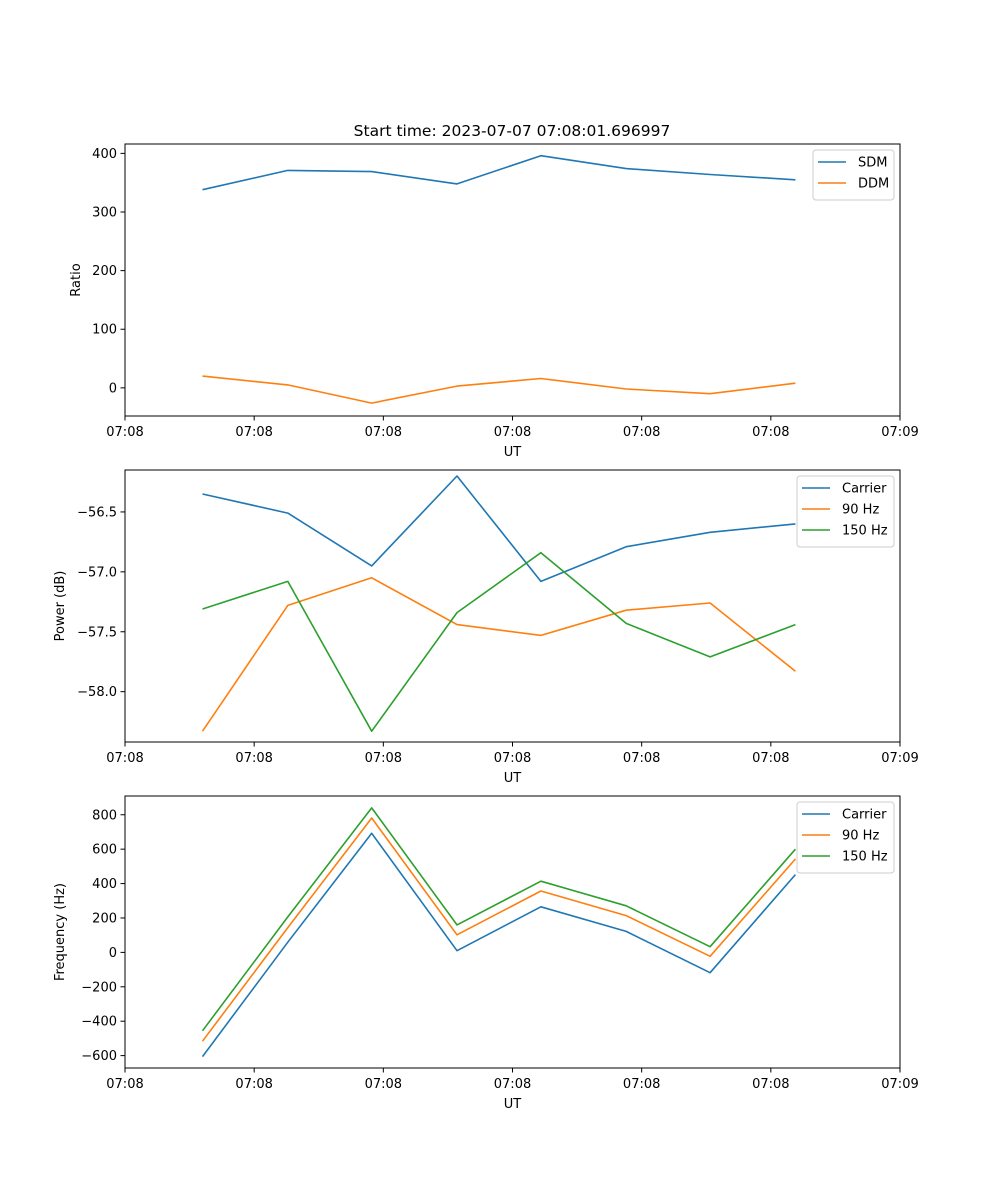 The width and height of the screenshot is (1000, 1200). I want to click on y-tick-label: 100, so click(104, 330).